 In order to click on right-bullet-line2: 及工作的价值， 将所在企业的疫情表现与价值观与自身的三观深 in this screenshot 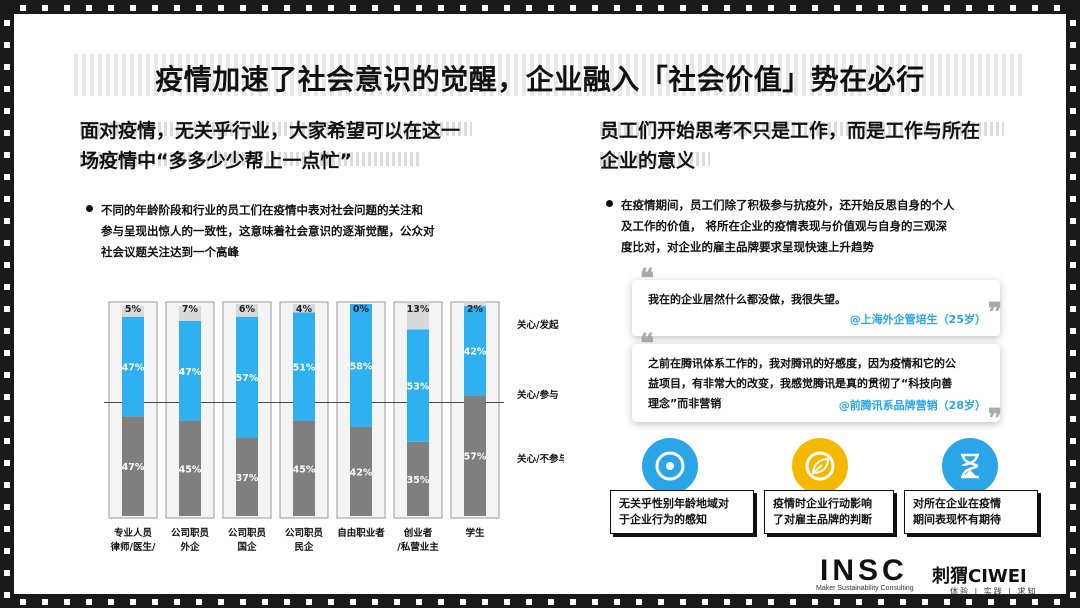, I will do `click(784, 226)`.